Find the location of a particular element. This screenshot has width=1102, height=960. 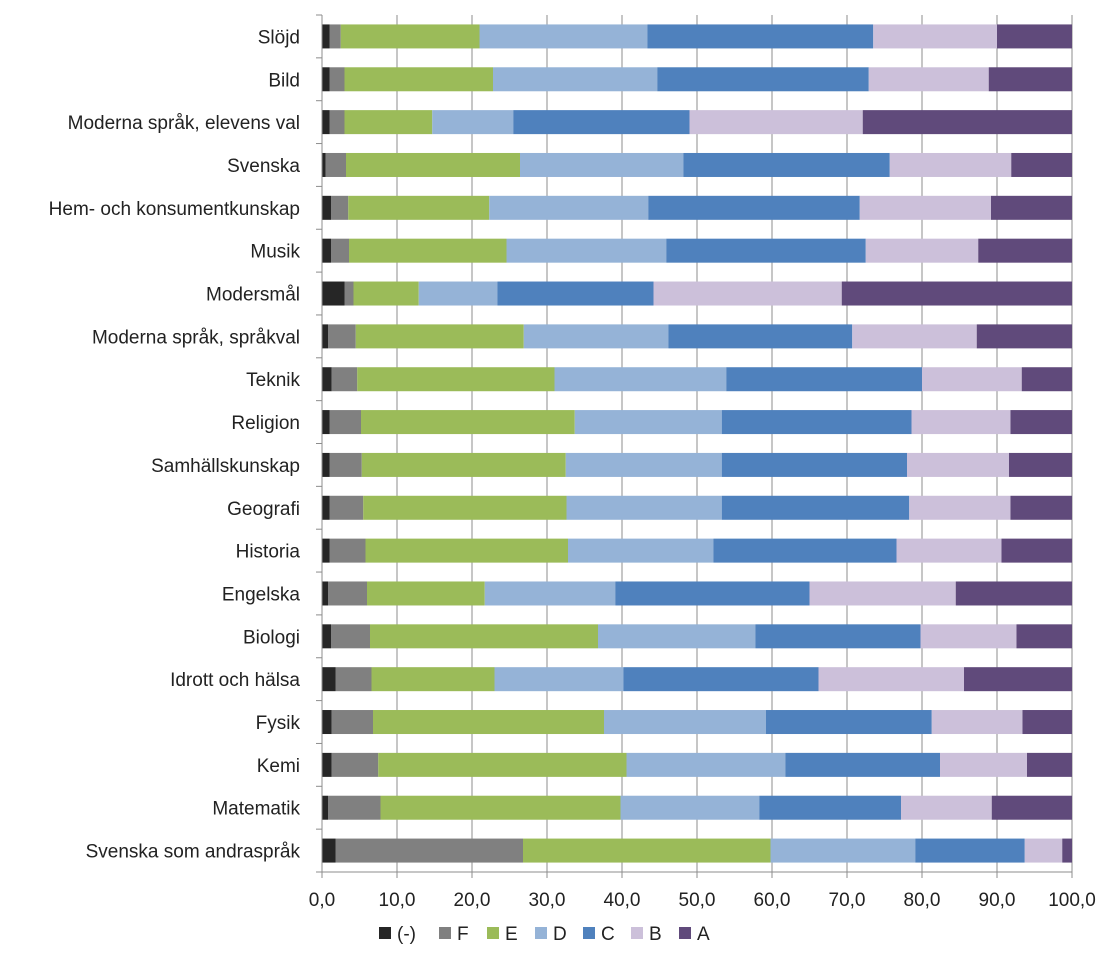

legend-label: (-) is located at coordinates (406, 934).